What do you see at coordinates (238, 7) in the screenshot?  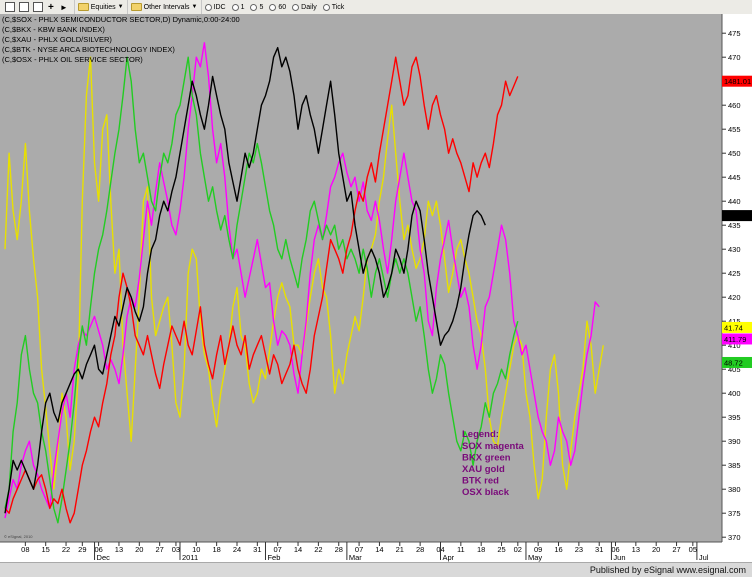 I see `interval-1-button: 1` at bounding box center [238, 7].